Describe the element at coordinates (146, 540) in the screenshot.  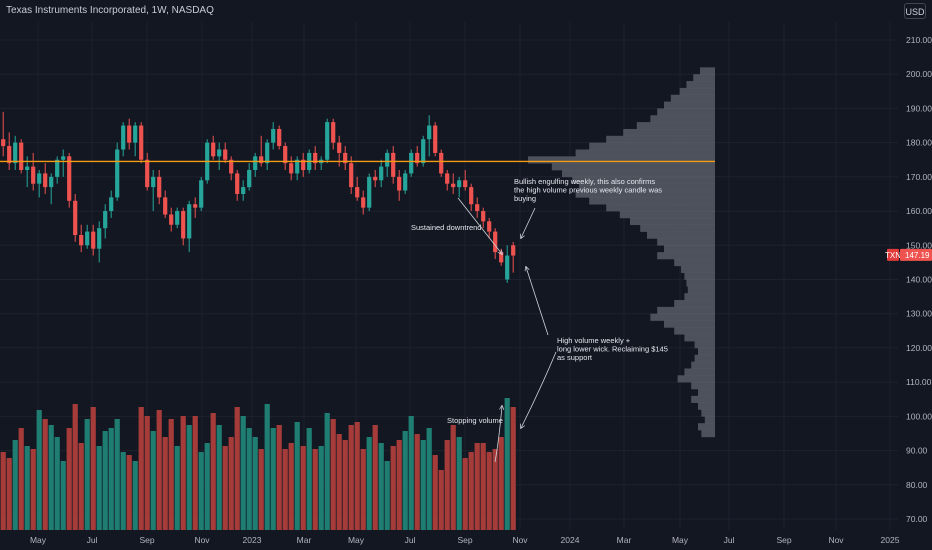
I see `time-tick-label: Sep` at that location.